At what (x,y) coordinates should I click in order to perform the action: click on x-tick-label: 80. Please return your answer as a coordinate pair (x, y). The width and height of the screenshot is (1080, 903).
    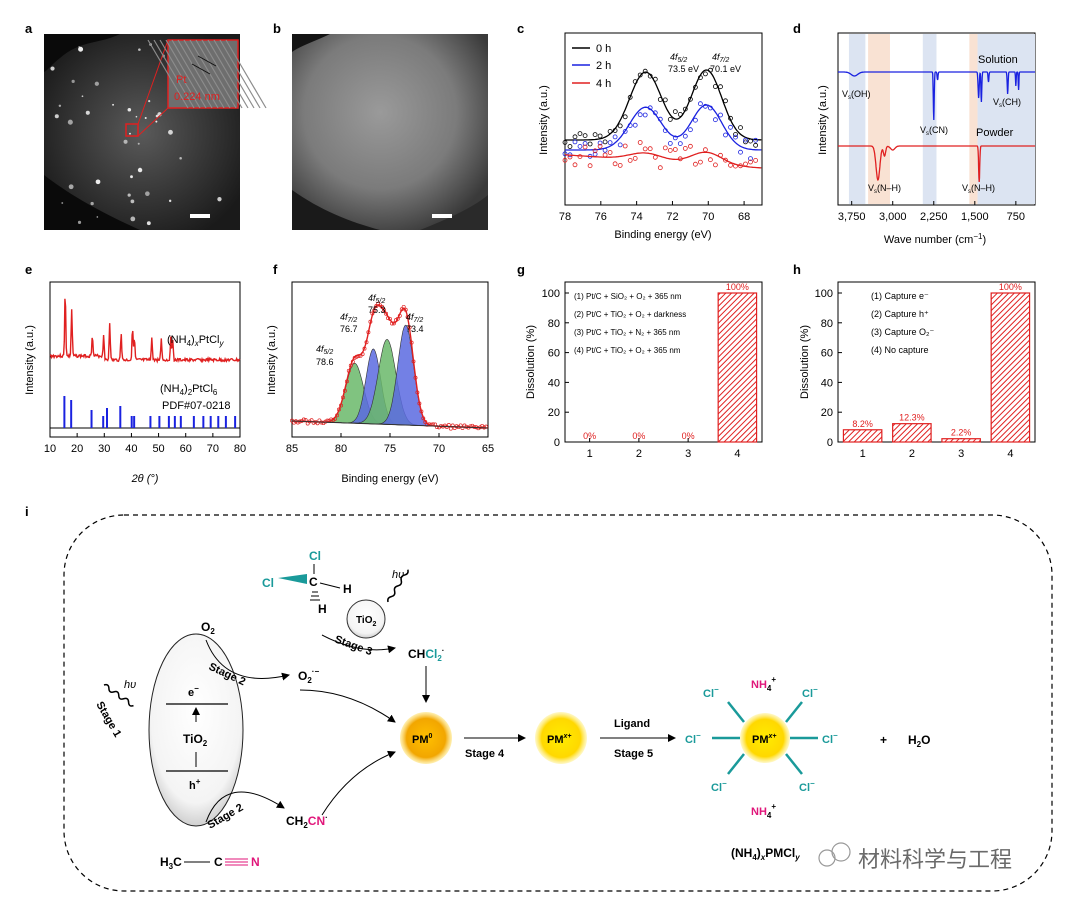
    Looking at the image, I should click on (240, 449).